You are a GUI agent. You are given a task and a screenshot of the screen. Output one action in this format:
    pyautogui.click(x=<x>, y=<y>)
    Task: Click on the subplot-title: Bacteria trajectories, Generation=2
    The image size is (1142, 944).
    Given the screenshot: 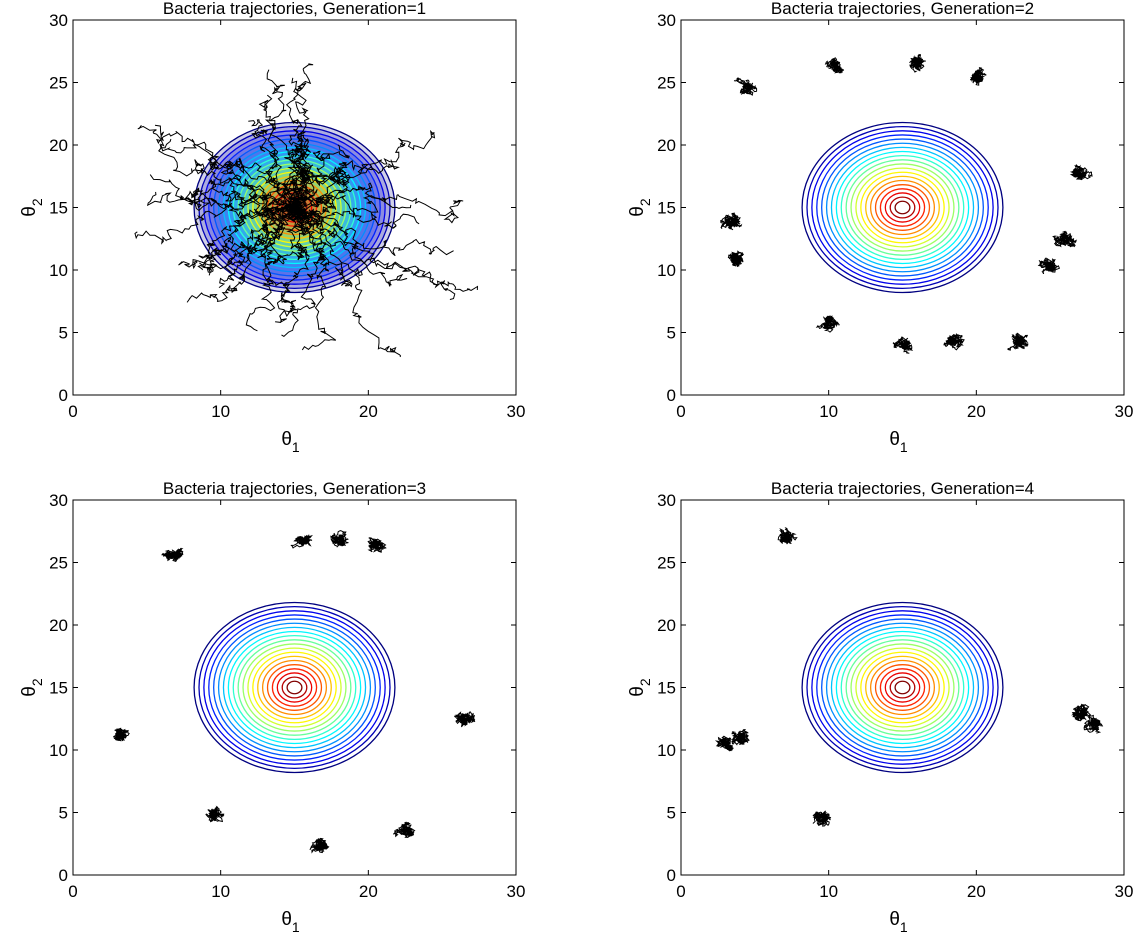 What is the action you would take?
    pyautogui.click(x=902, y=9)
    